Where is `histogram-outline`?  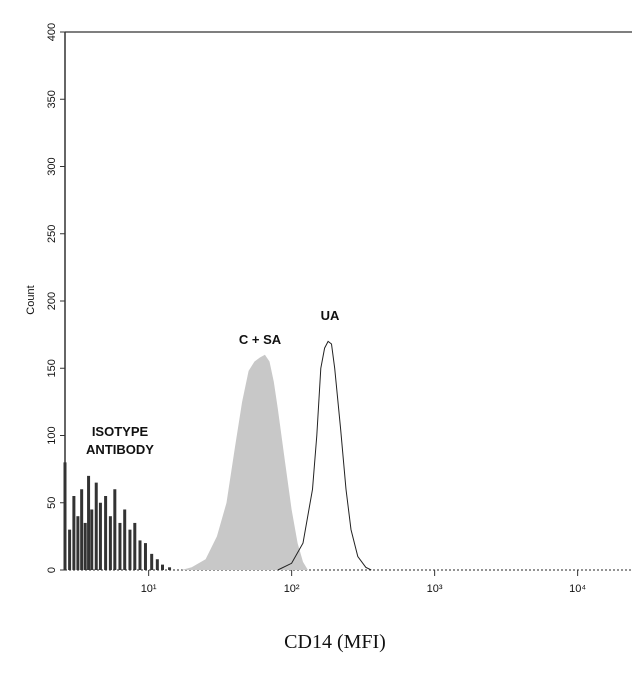 histogram-outline is located at coordinates (324, 455).